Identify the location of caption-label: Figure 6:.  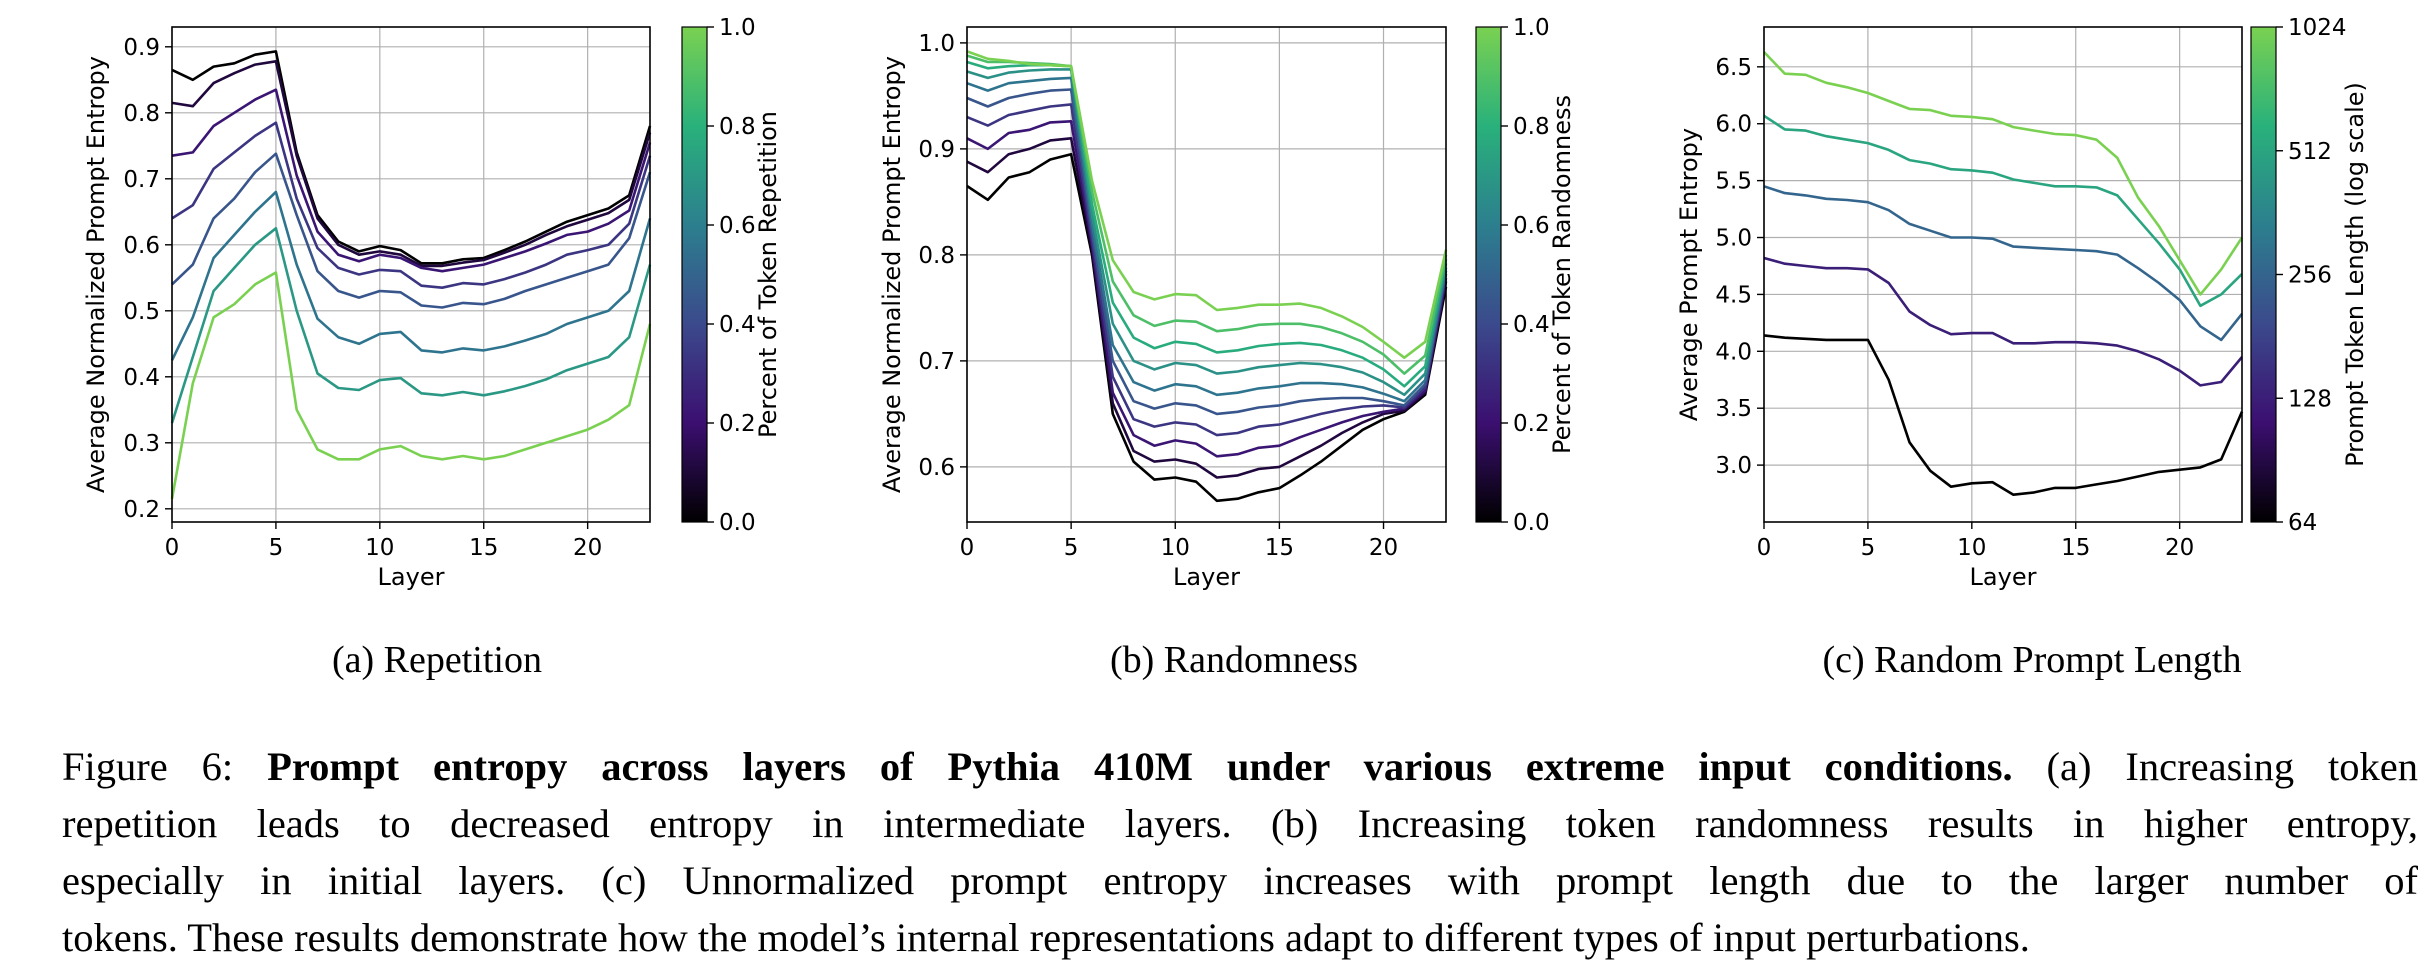
(148, 766).